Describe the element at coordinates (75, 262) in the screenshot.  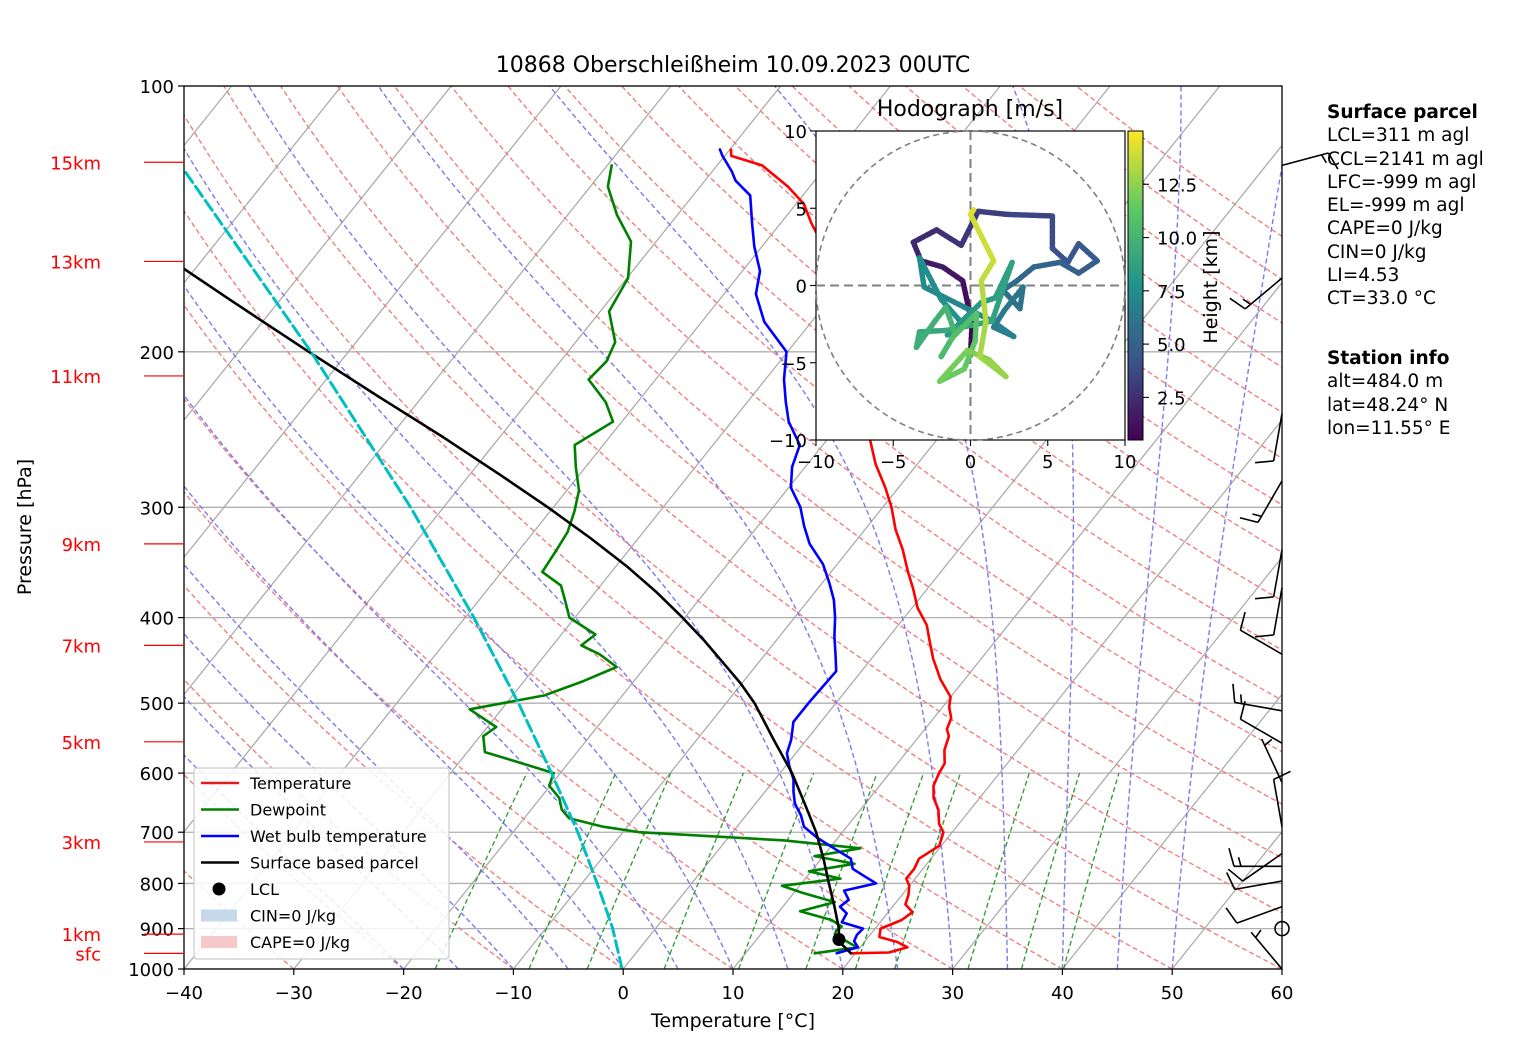
I see `height-label: 13km` at that location.